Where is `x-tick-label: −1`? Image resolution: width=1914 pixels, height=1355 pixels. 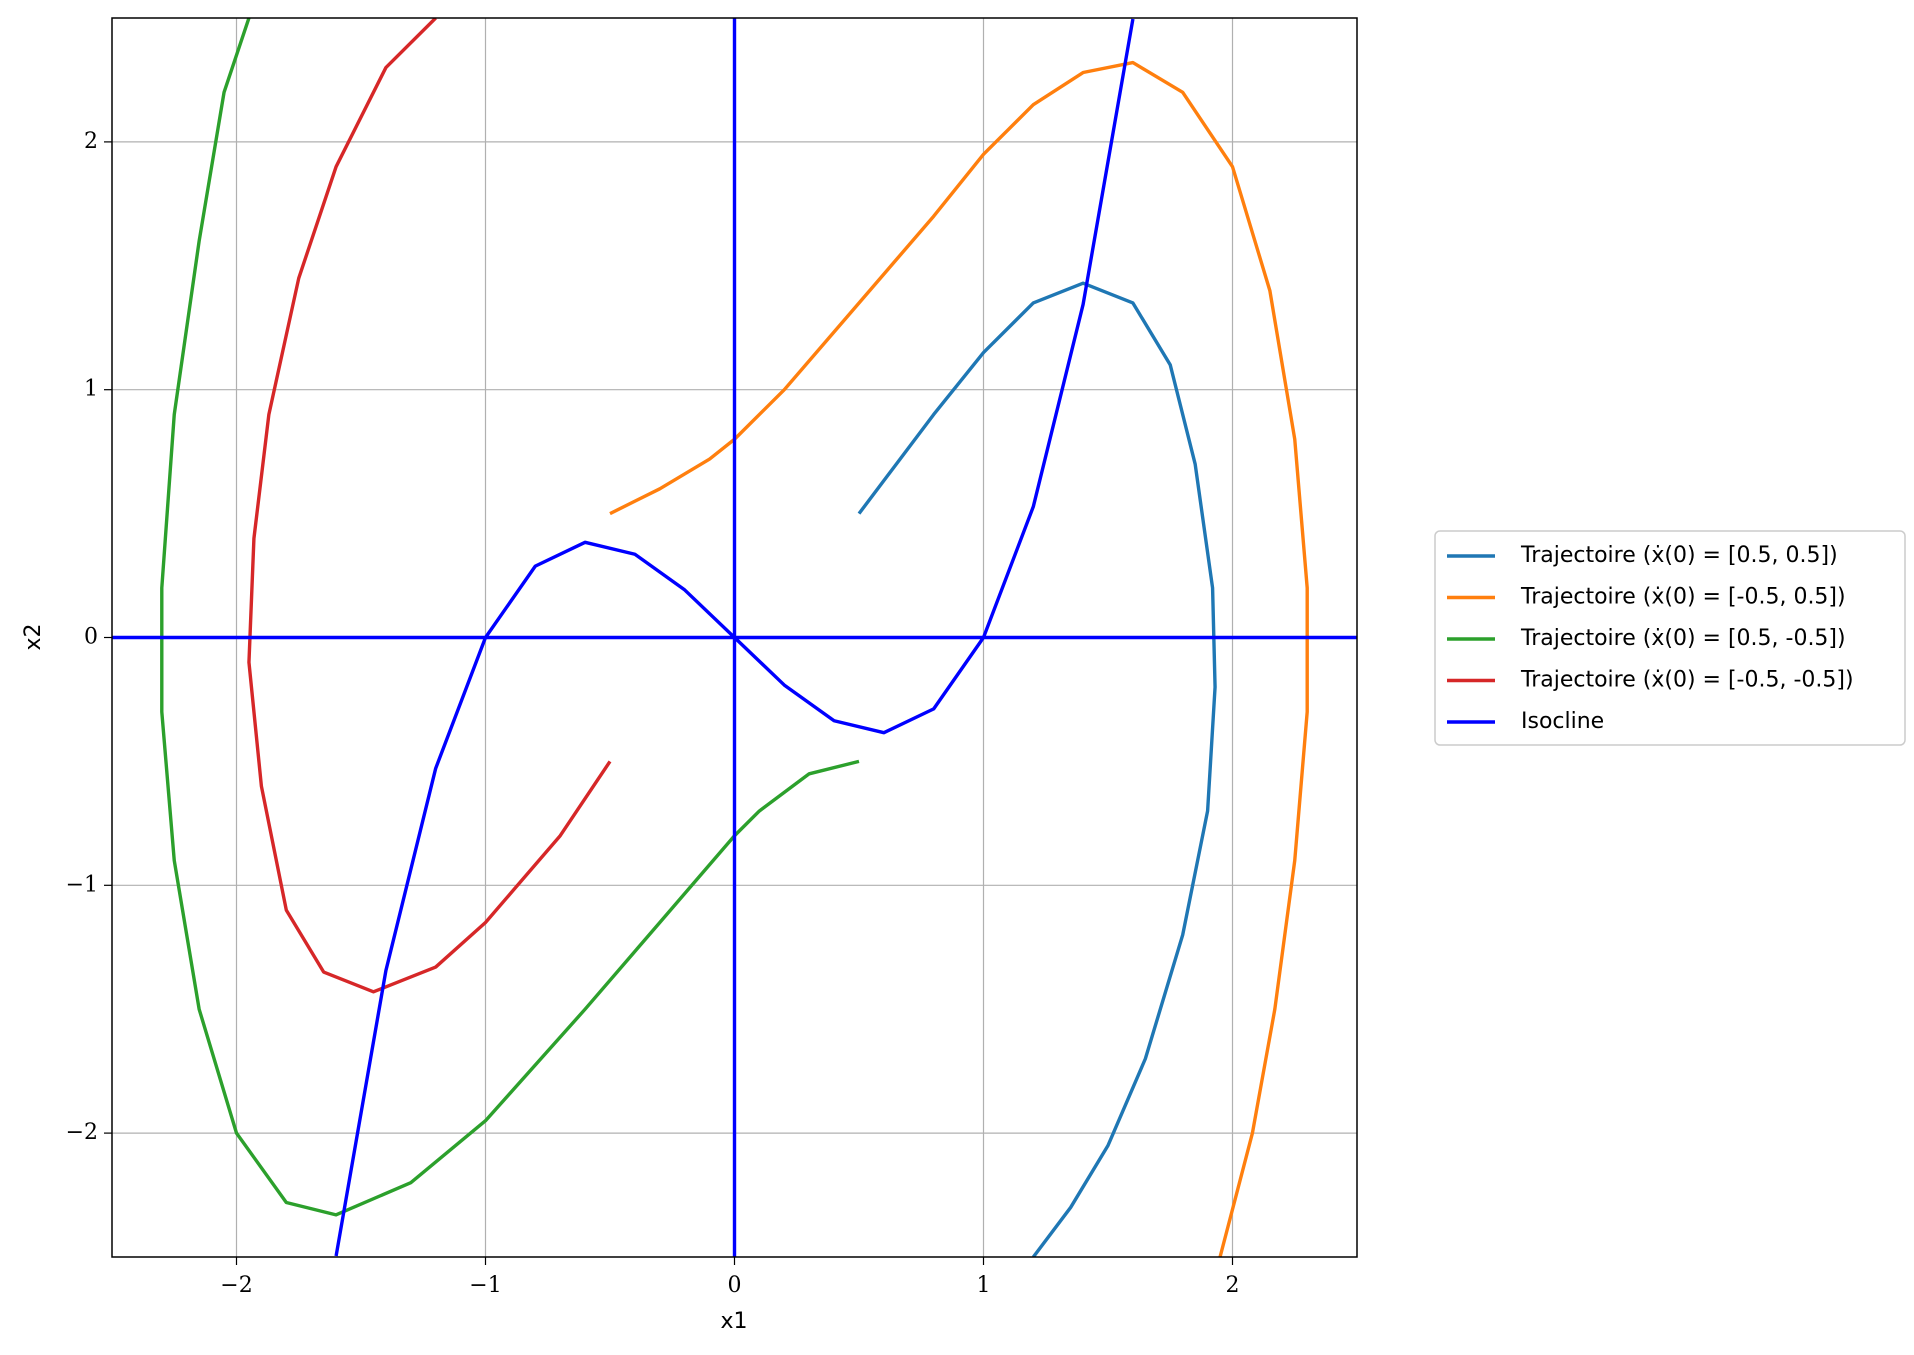
x-tick-label: −1 is located at coordinates (485, 1285).